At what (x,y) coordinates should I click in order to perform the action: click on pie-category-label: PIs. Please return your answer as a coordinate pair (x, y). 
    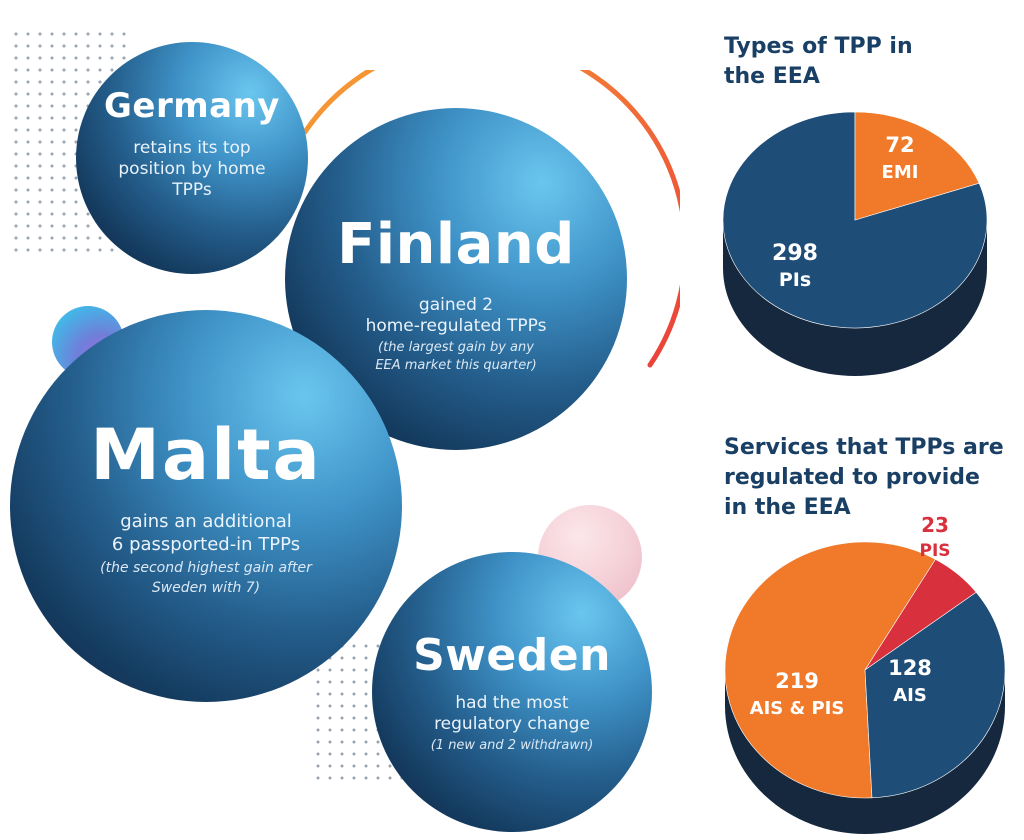
    Looking at the image, I should click on (795, 280).